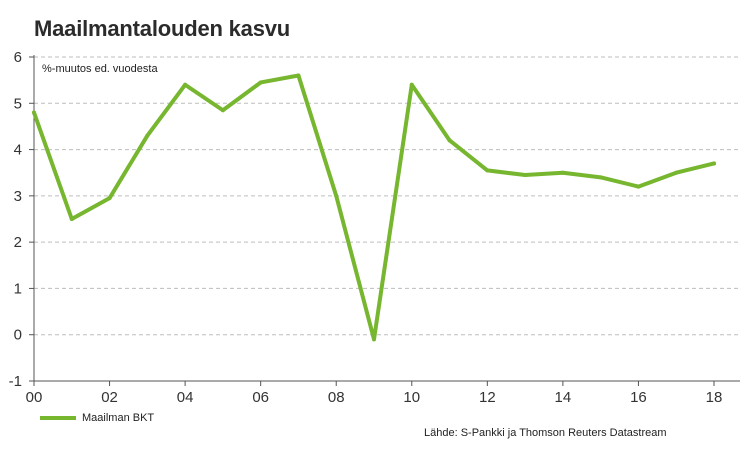 The width and height of the screenshot is (740, 460). I want to click on y-tick-label: 6, so click(18, 57).